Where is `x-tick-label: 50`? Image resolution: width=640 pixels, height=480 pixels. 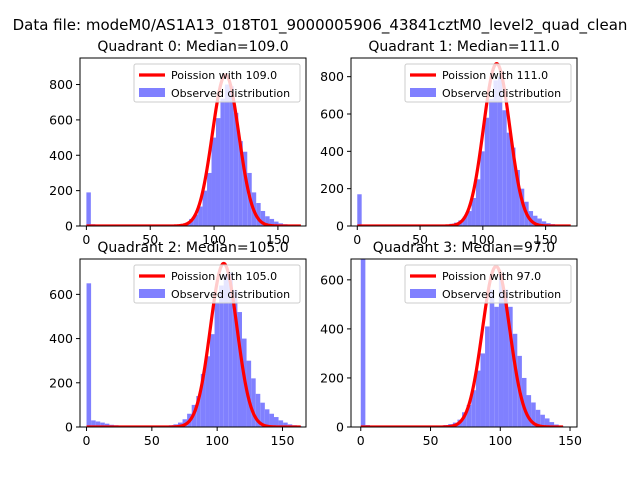 x-tick-label: 50 is located at coordinates (150, 239).